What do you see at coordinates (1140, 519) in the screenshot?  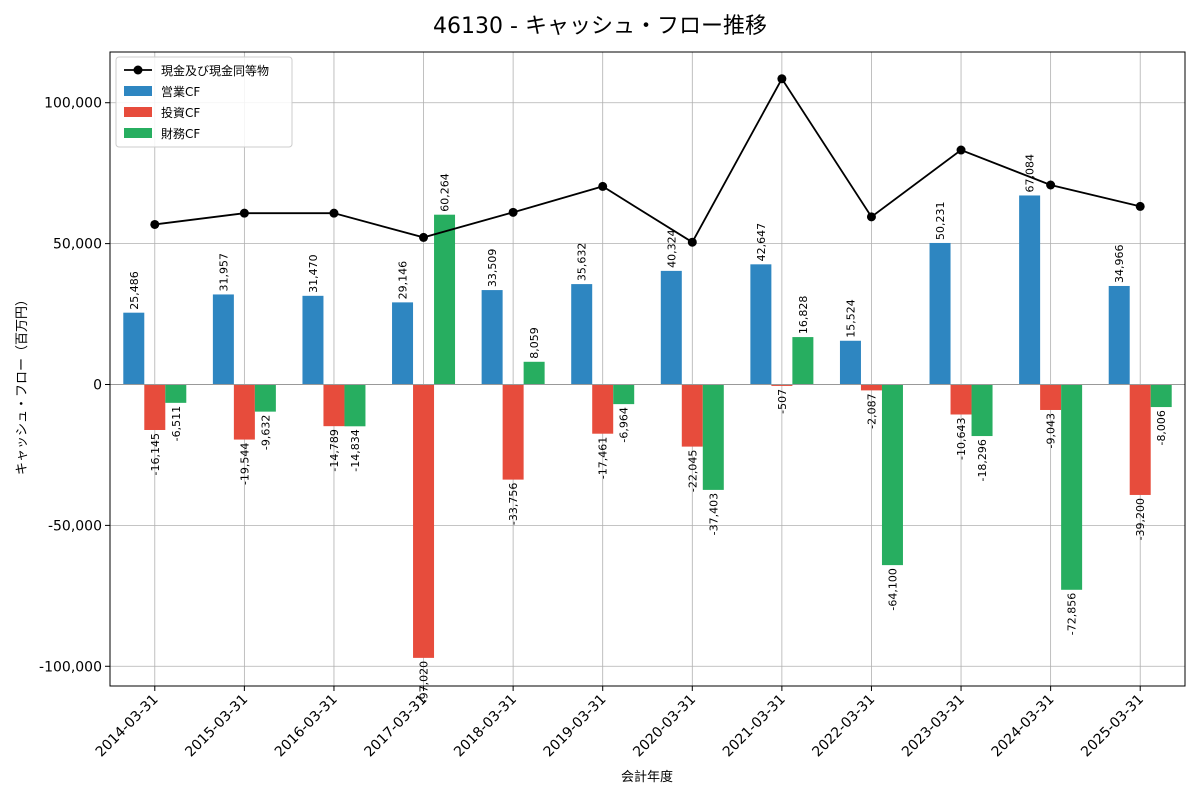 I see `bar-value-label: -39,200` at bounding box center [1140, 519].